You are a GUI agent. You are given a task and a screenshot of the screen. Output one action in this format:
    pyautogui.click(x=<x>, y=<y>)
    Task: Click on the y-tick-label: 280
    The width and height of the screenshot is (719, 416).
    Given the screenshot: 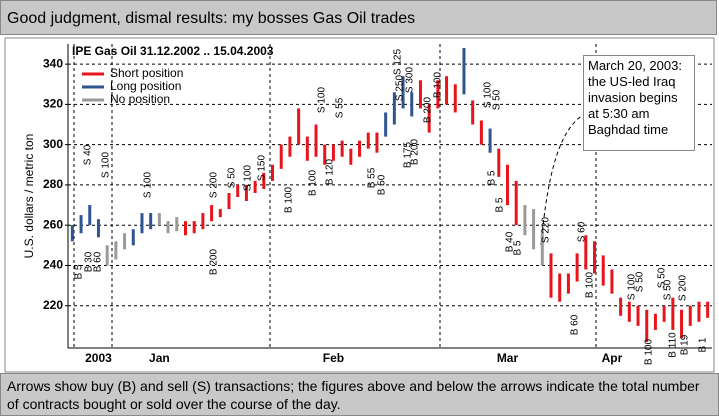 What is the action you would take?
    pyautogui.click(x=53, y=184)
    